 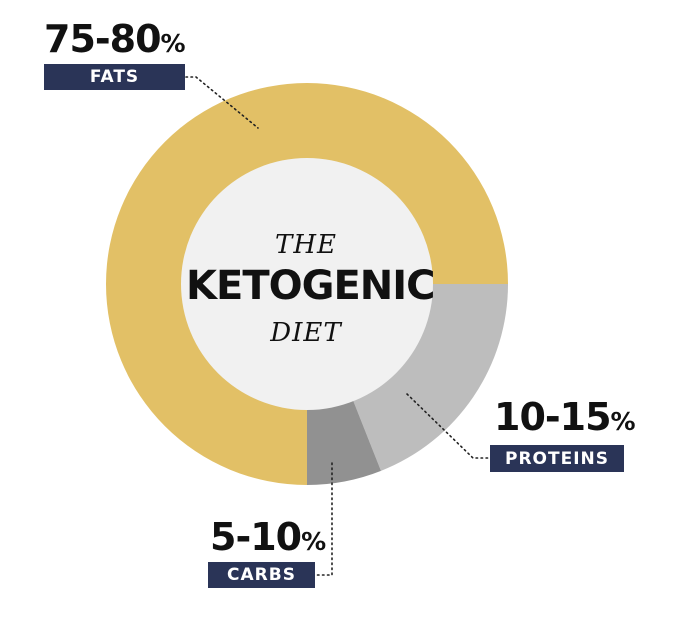 What do you see at coordinates (103, 39) in the screenshot?
I see `fats-percent-value: 75-80` at bounding box center [103, 39].